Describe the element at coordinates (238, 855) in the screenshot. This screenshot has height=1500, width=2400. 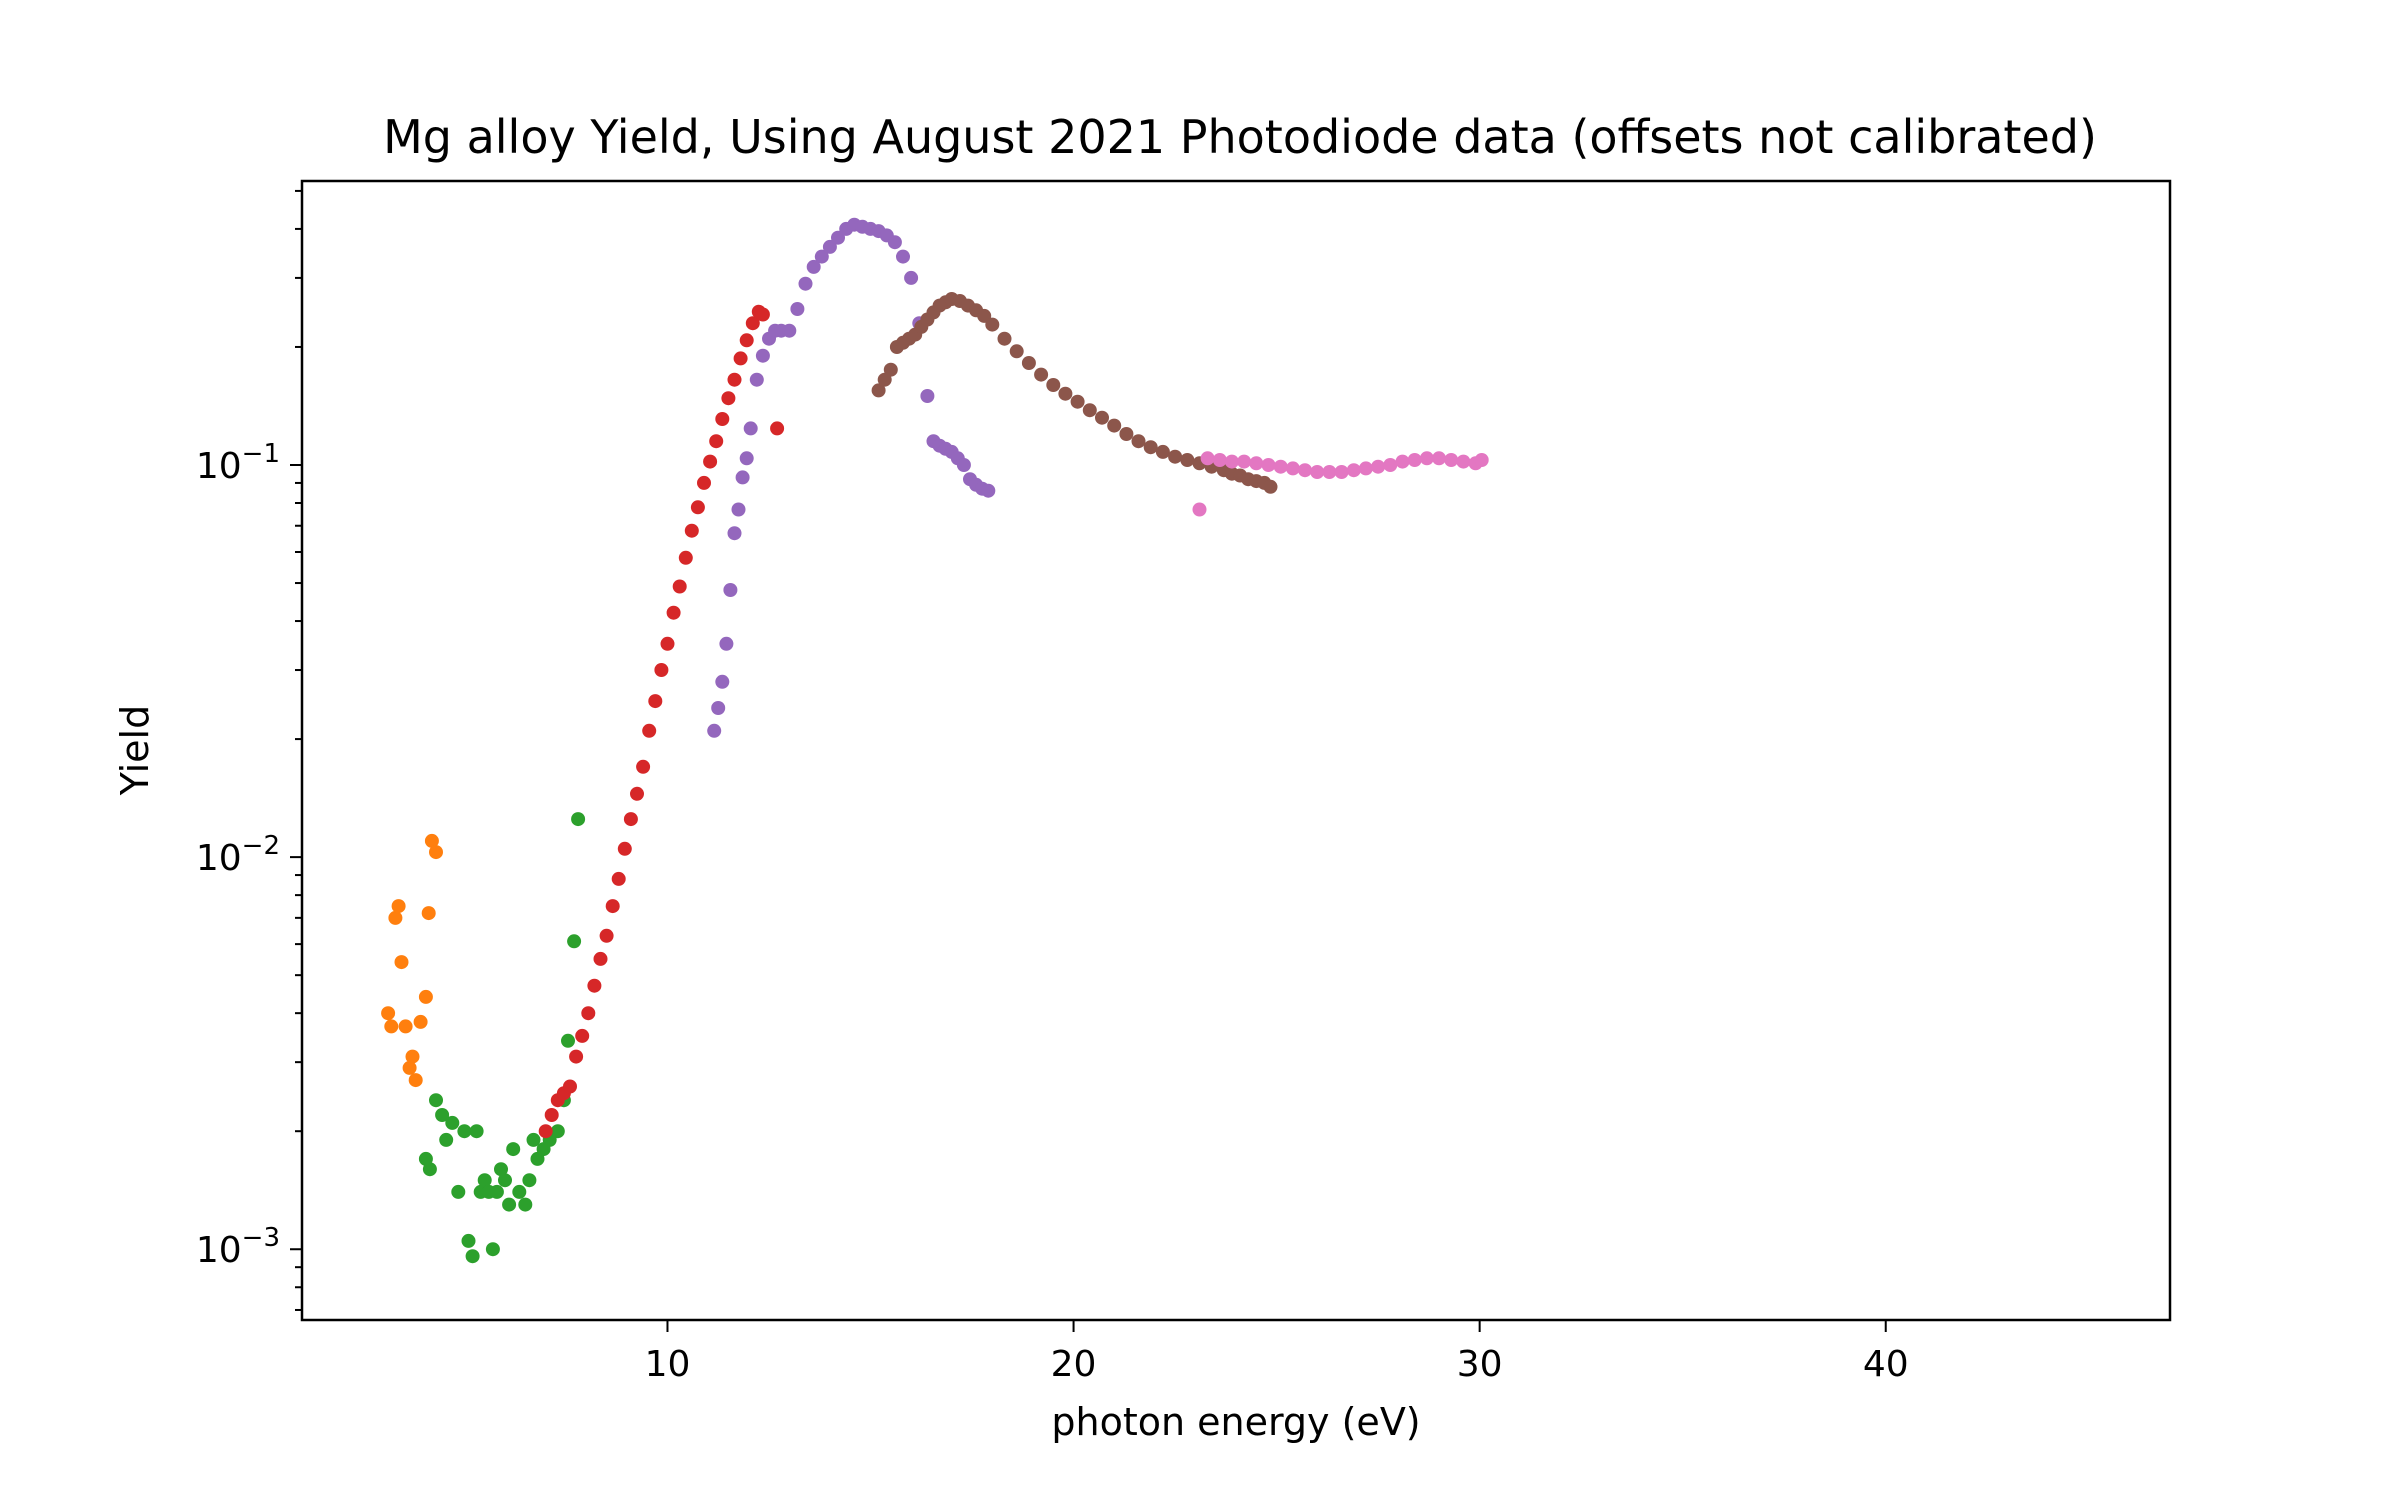
I see `y-tick-label: 10⁻²` at that location.